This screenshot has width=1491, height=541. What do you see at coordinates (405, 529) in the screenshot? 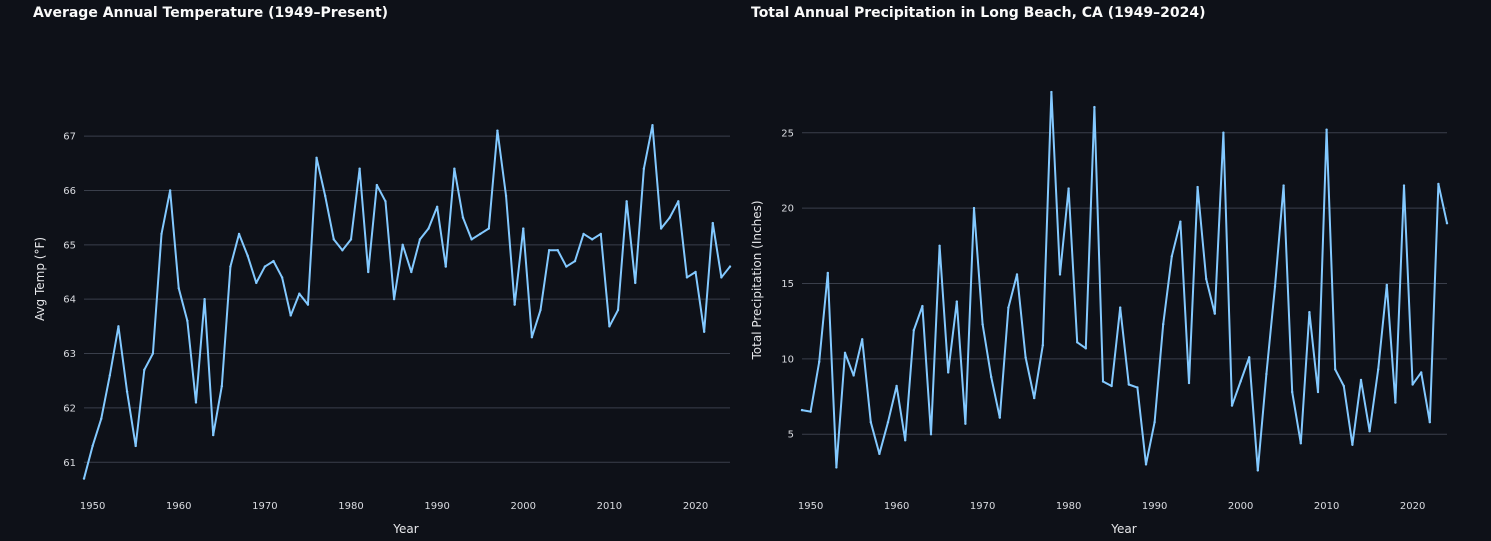
I see `temperature-x-axis-title: Year` at bounding box center [405, 529].